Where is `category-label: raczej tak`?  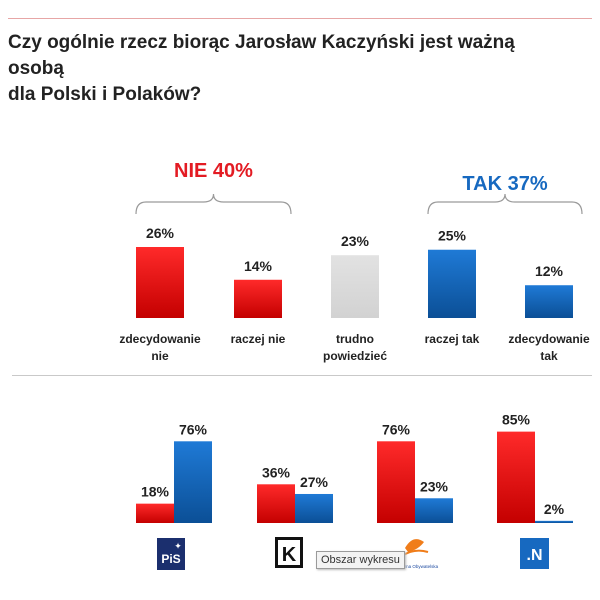 category-label: raczej tak is located at coordinates (452, 339).